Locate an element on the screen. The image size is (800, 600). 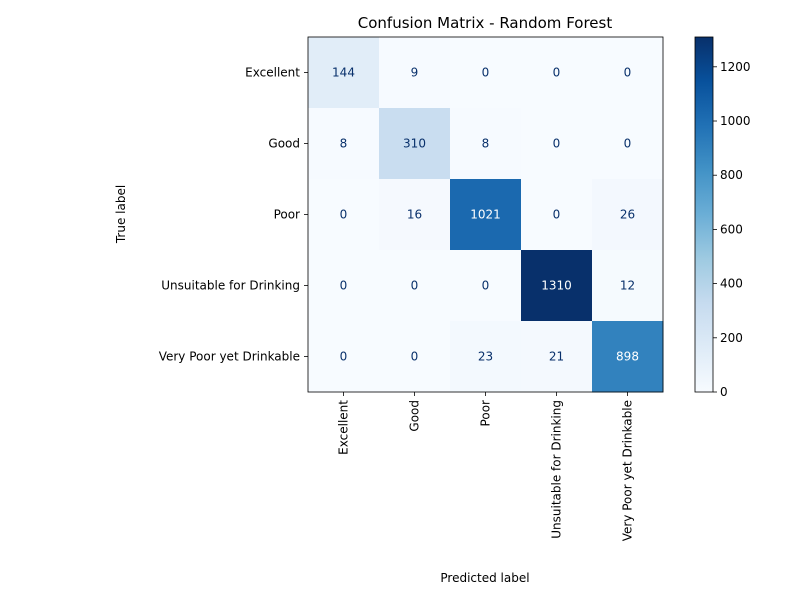
cell-value-label: 16 is located at coordinates (414, 215).